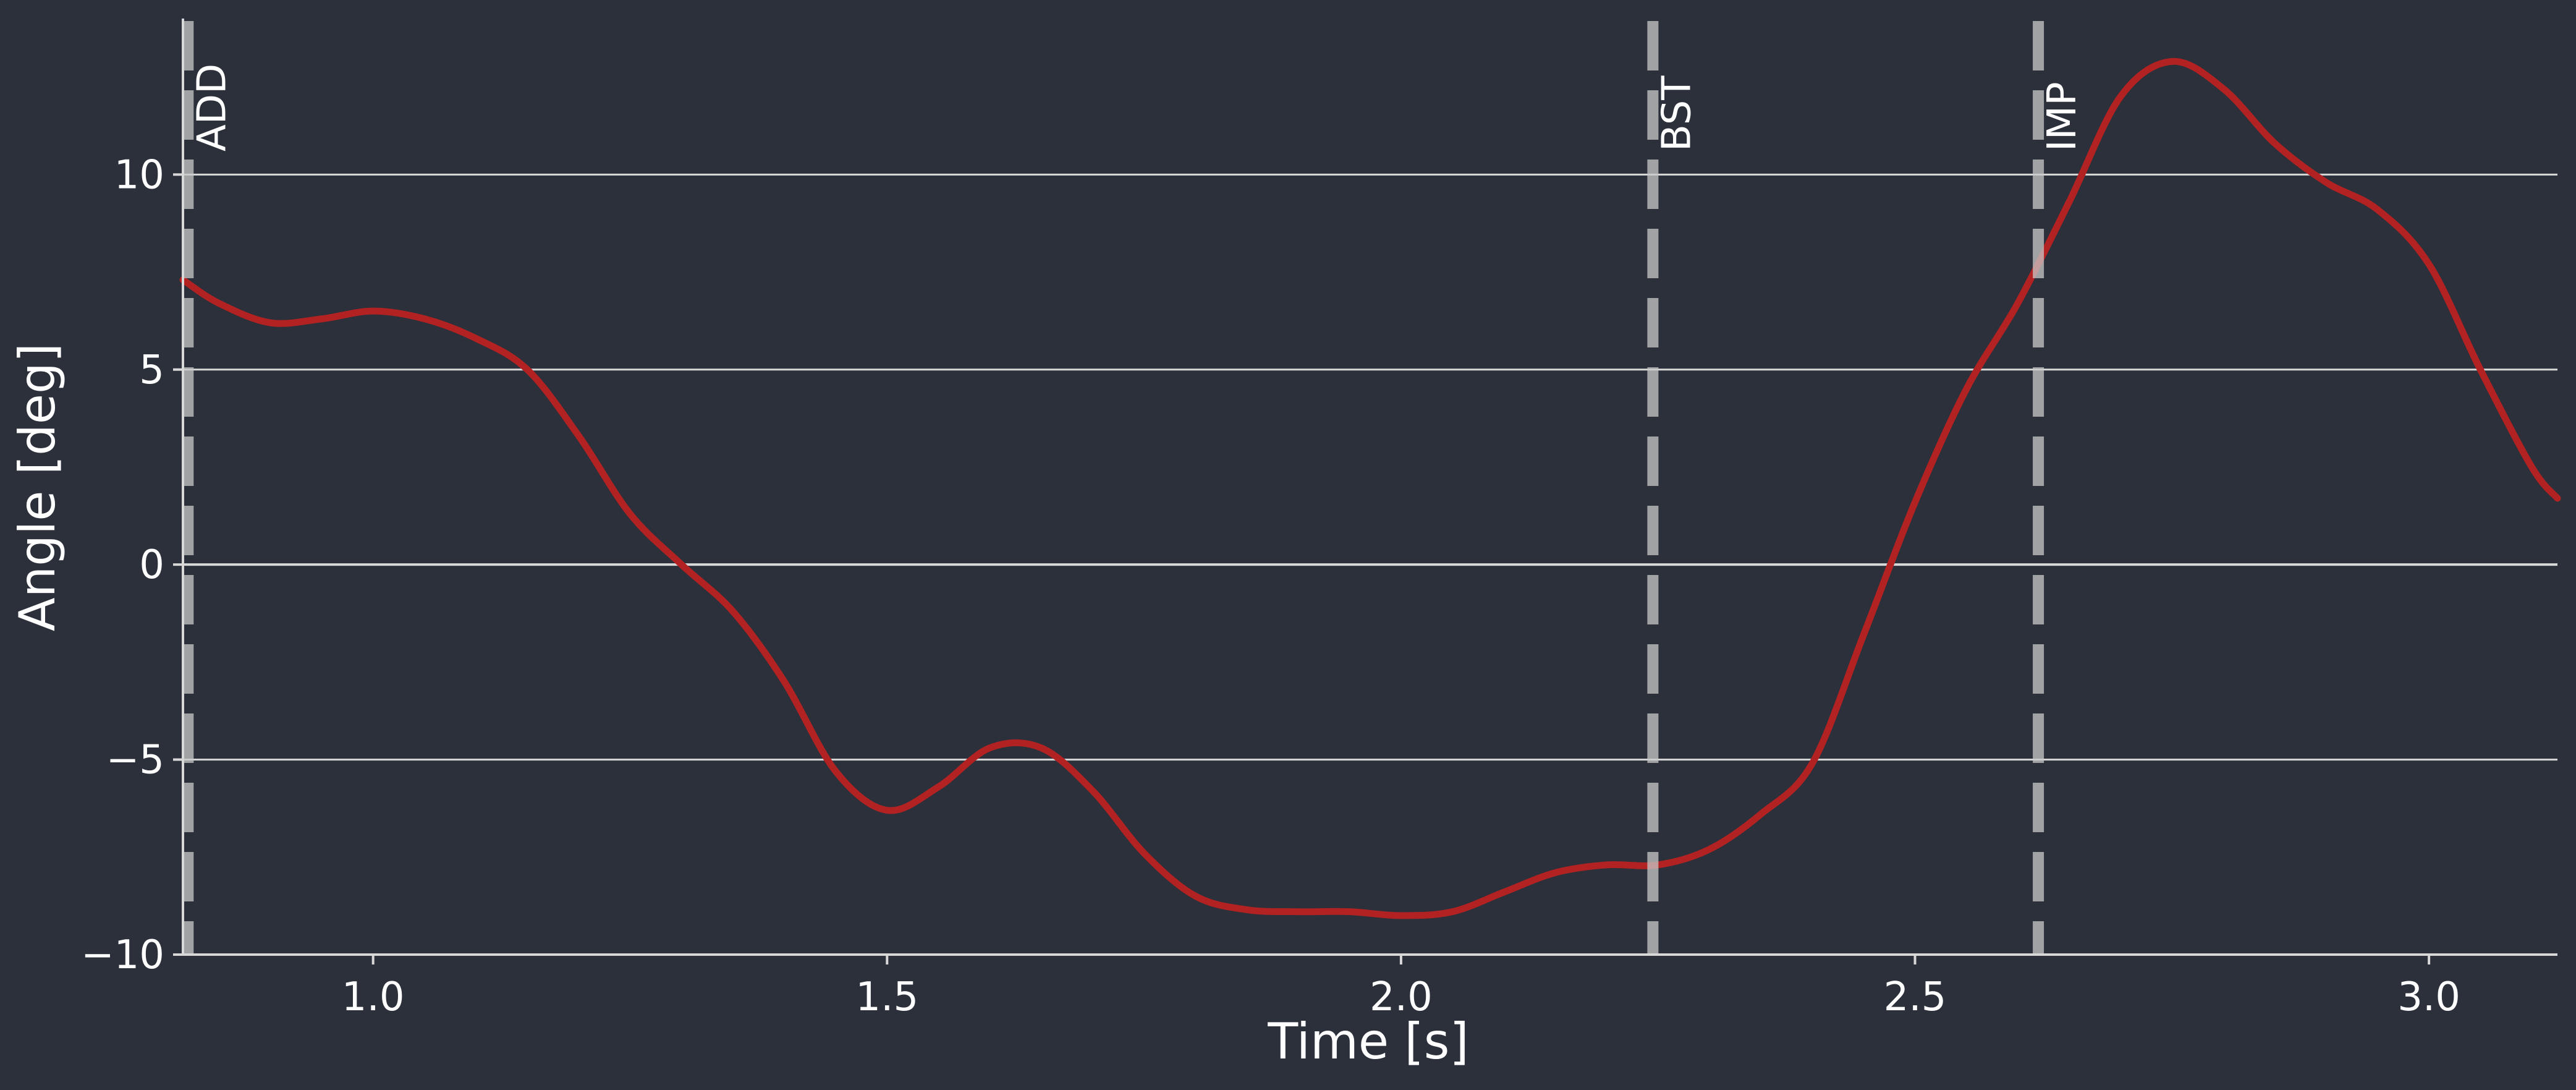 Image resolution: width=2576 pixels, height=1090 pixels. I want to click on y-tick-label: −10, so click(122, 955).